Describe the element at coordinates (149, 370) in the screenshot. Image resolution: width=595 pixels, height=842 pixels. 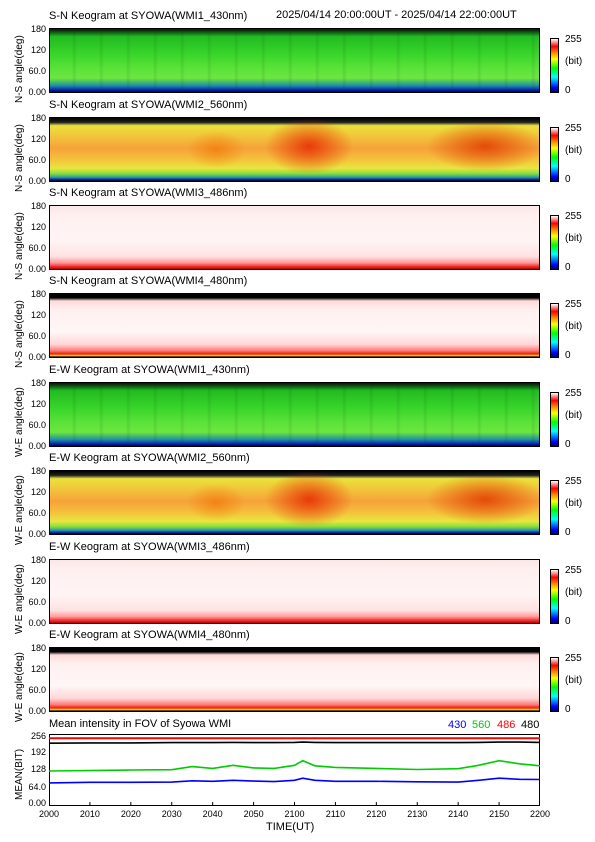
I see `keogram-title: E-W Keogram at SYOWA(WMI1_430nm)` at that location.